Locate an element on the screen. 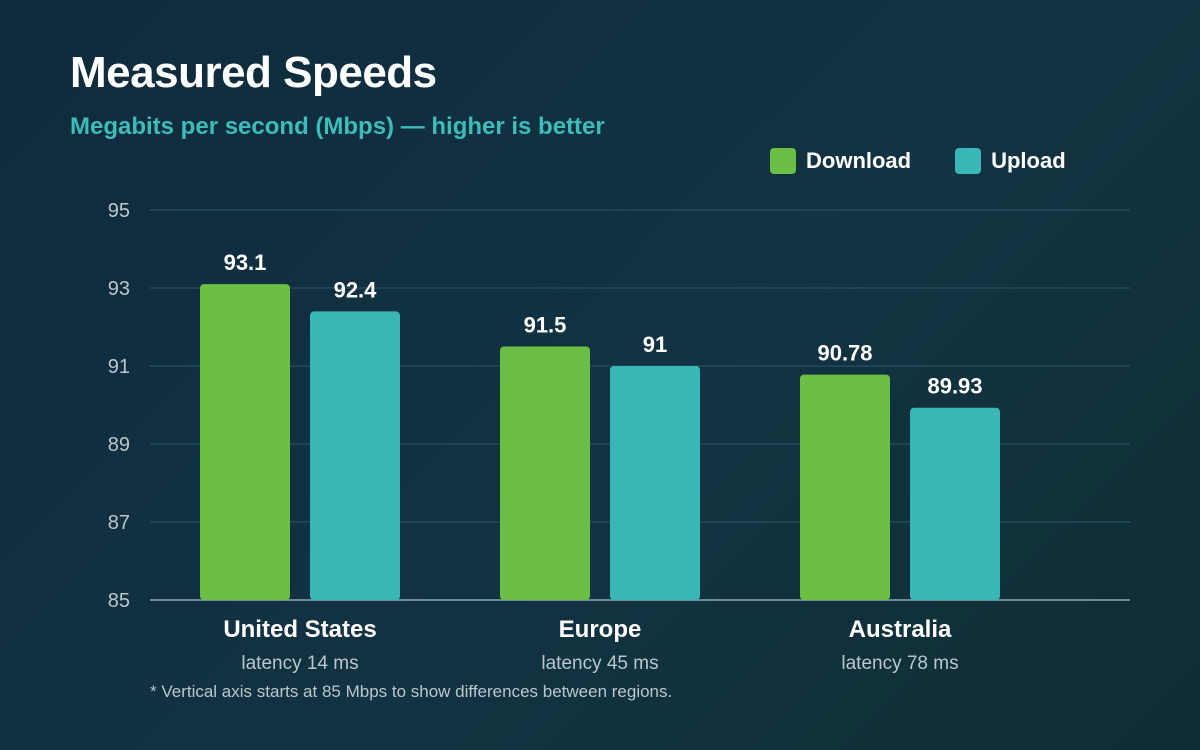 Image resolution: width=1200 pixels, height=750 pixels. data-label: 91.5 is located at coordinates (545, 325).